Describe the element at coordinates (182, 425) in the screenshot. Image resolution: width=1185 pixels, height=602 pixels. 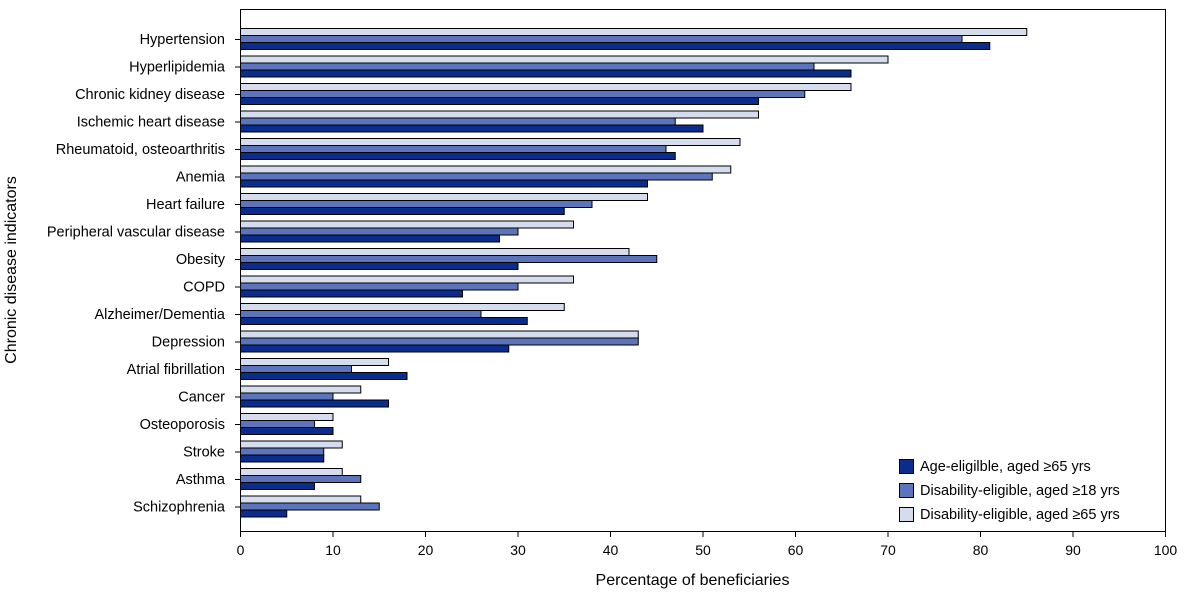
I see `category-label: Osteoporosis` at that location.